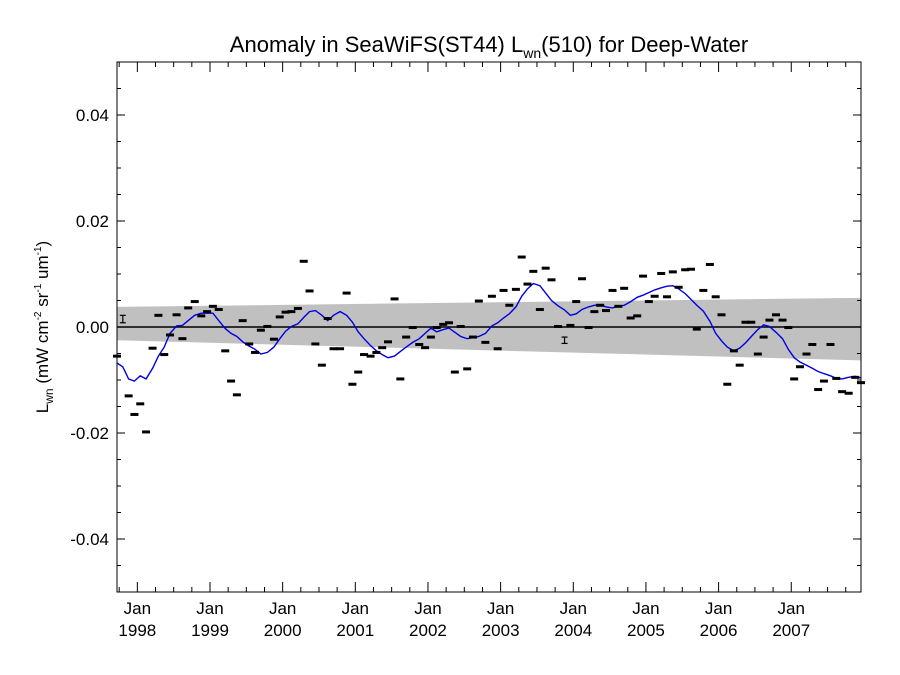 The height and width of the screenshot is (675, 900). What do you see at coordinates (38, 250) in the screenshot?
I see `y-axis-label-exp3: -1` at bounding box center [38, 250].